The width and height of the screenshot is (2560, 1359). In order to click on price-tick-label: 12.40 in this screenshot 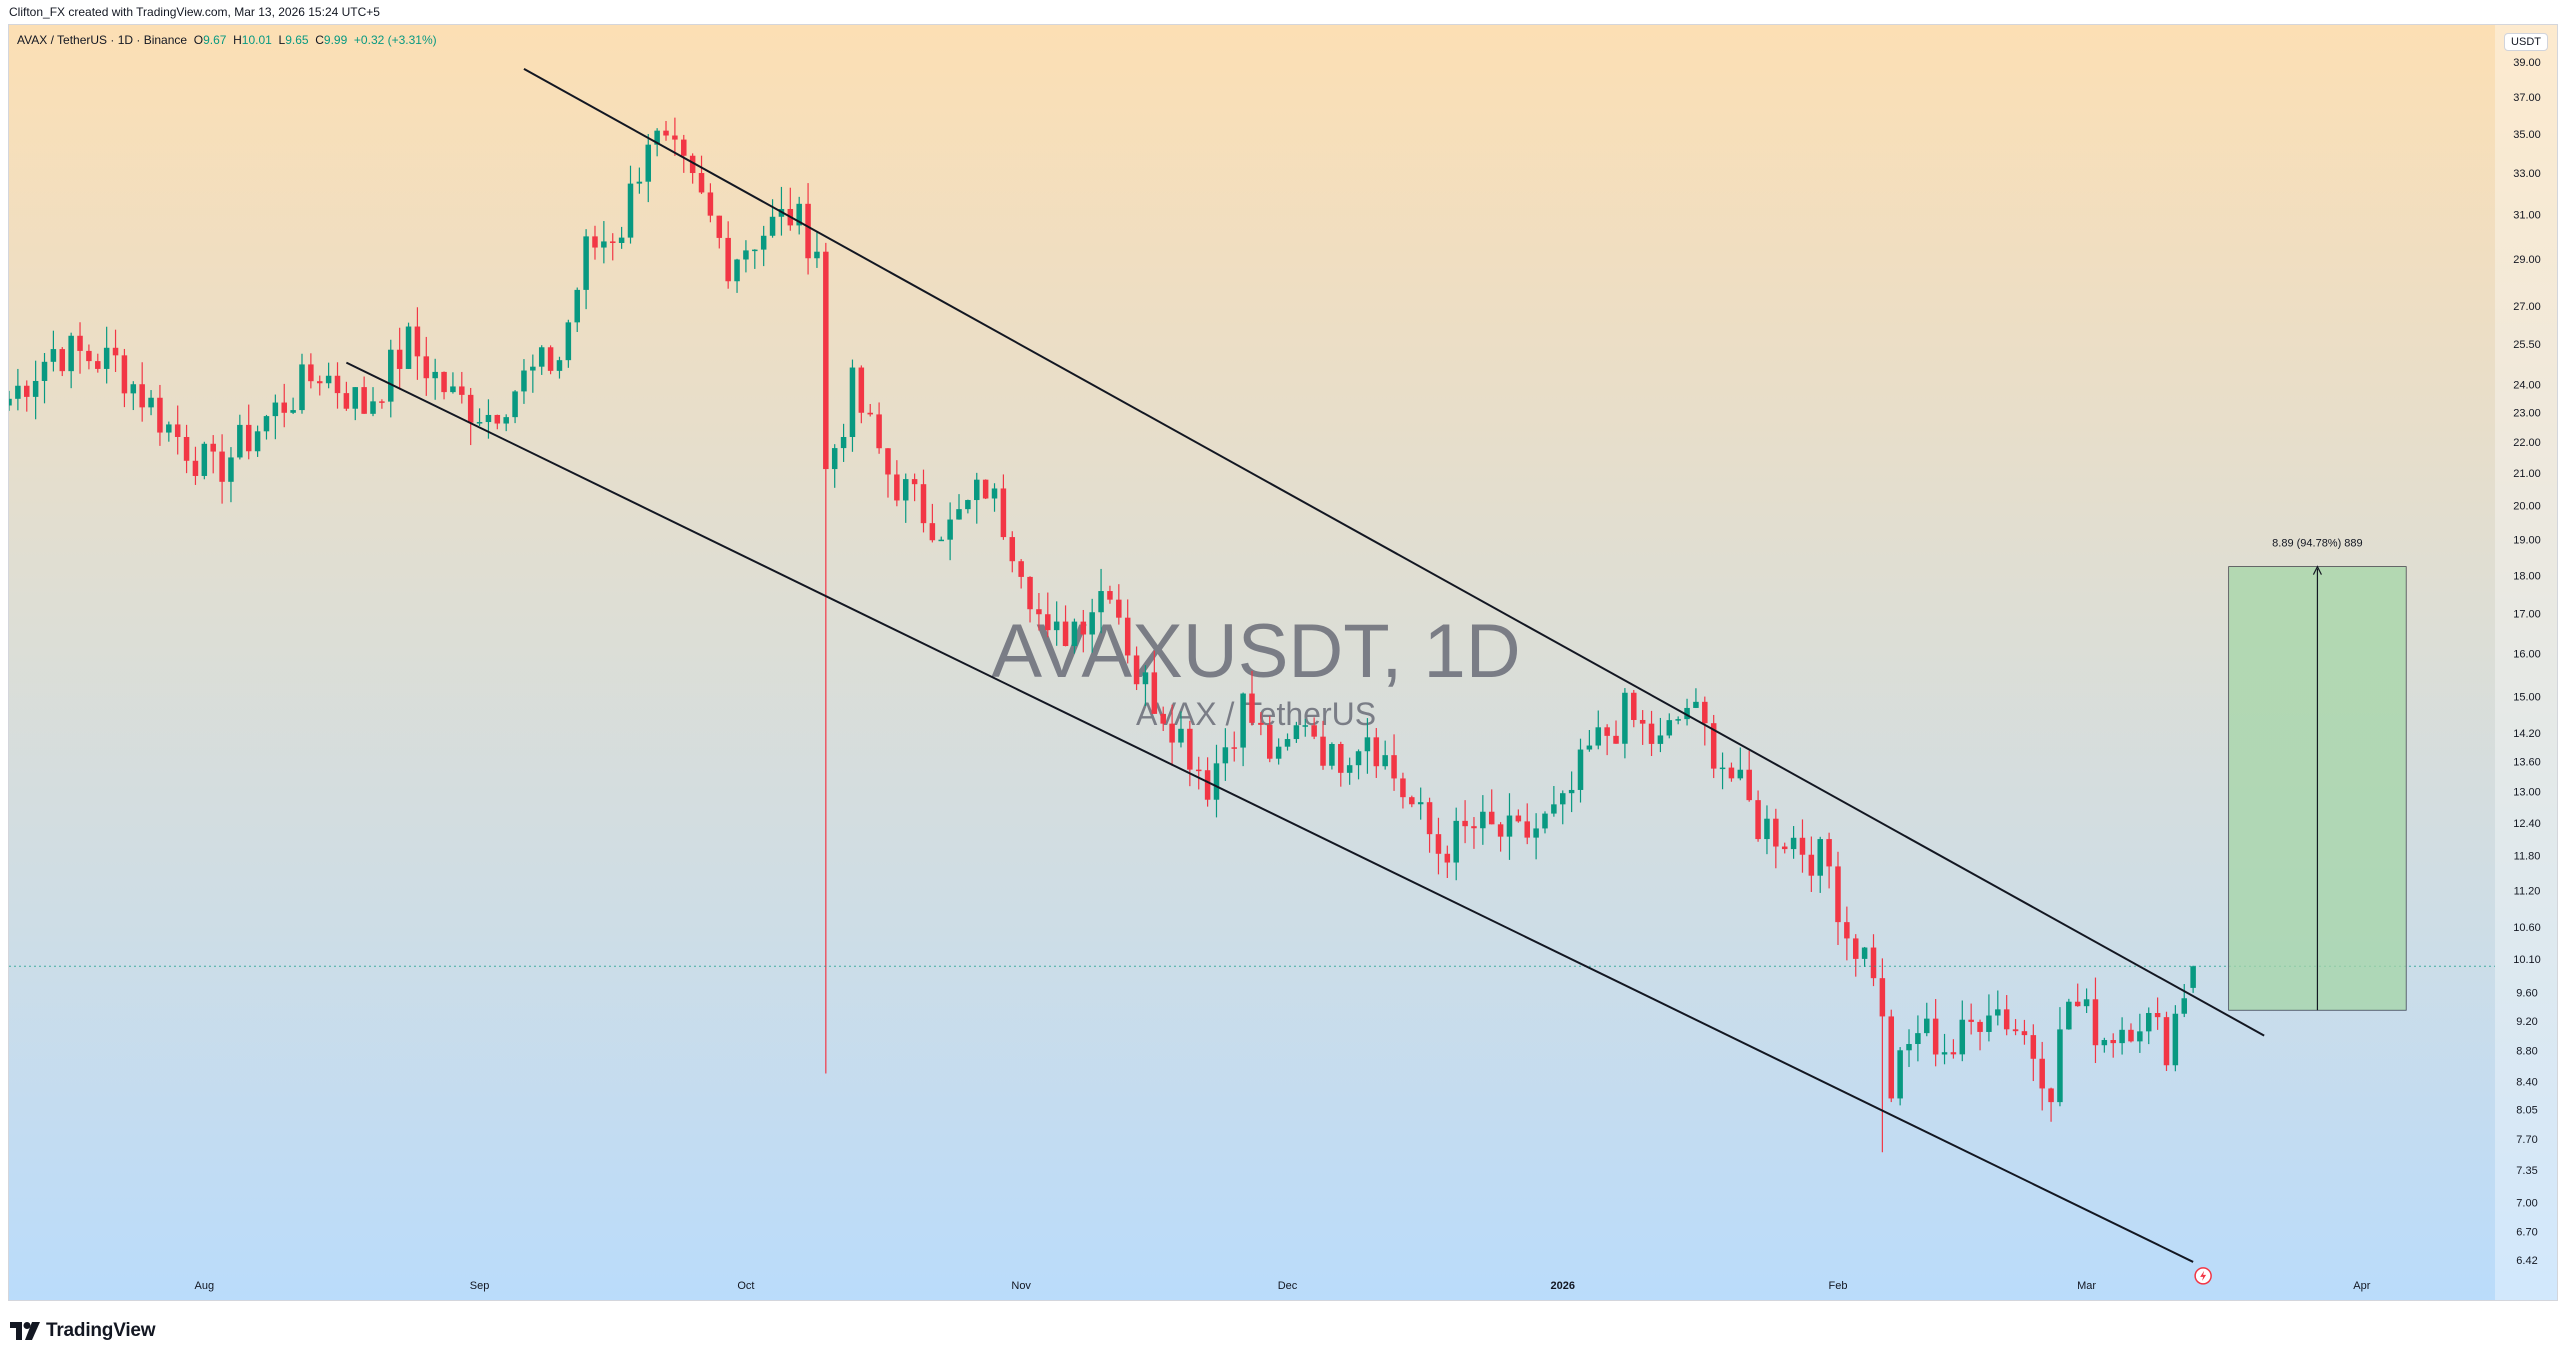, I will do `click(2527, 824)`.